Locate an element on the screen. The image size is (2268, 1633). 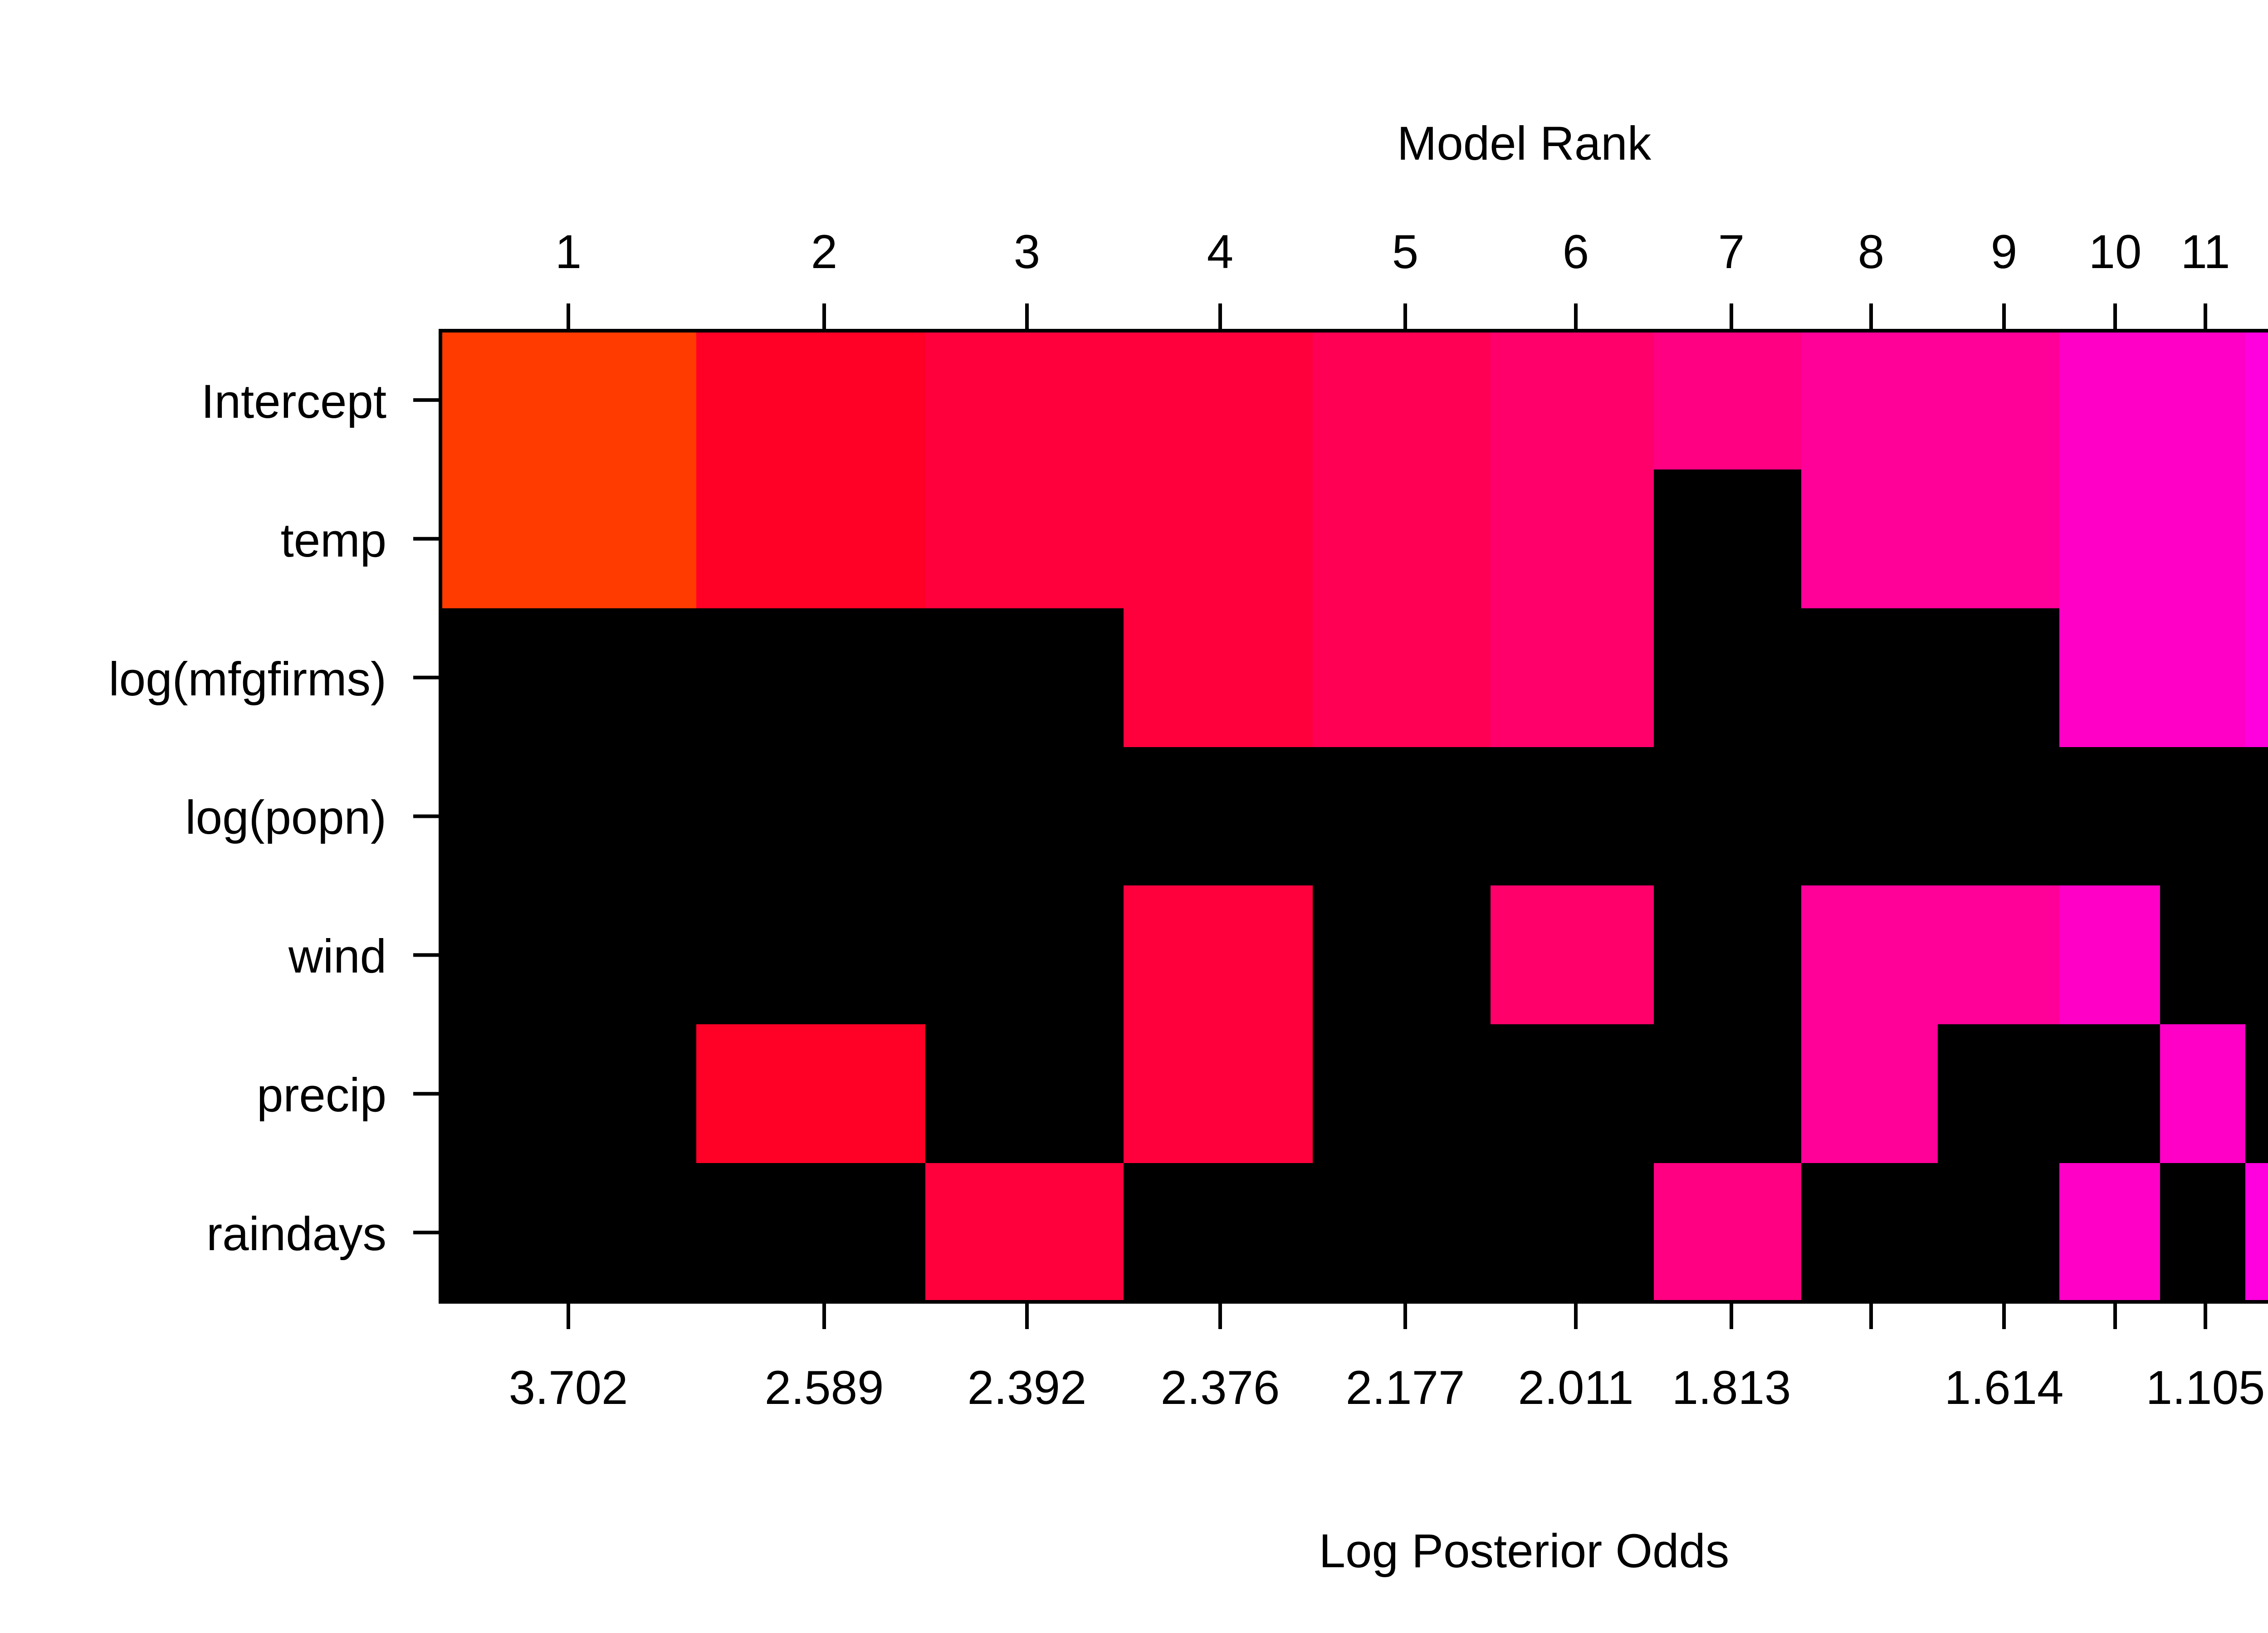
svg-text: 6 is located at coordinates (1576, 252).